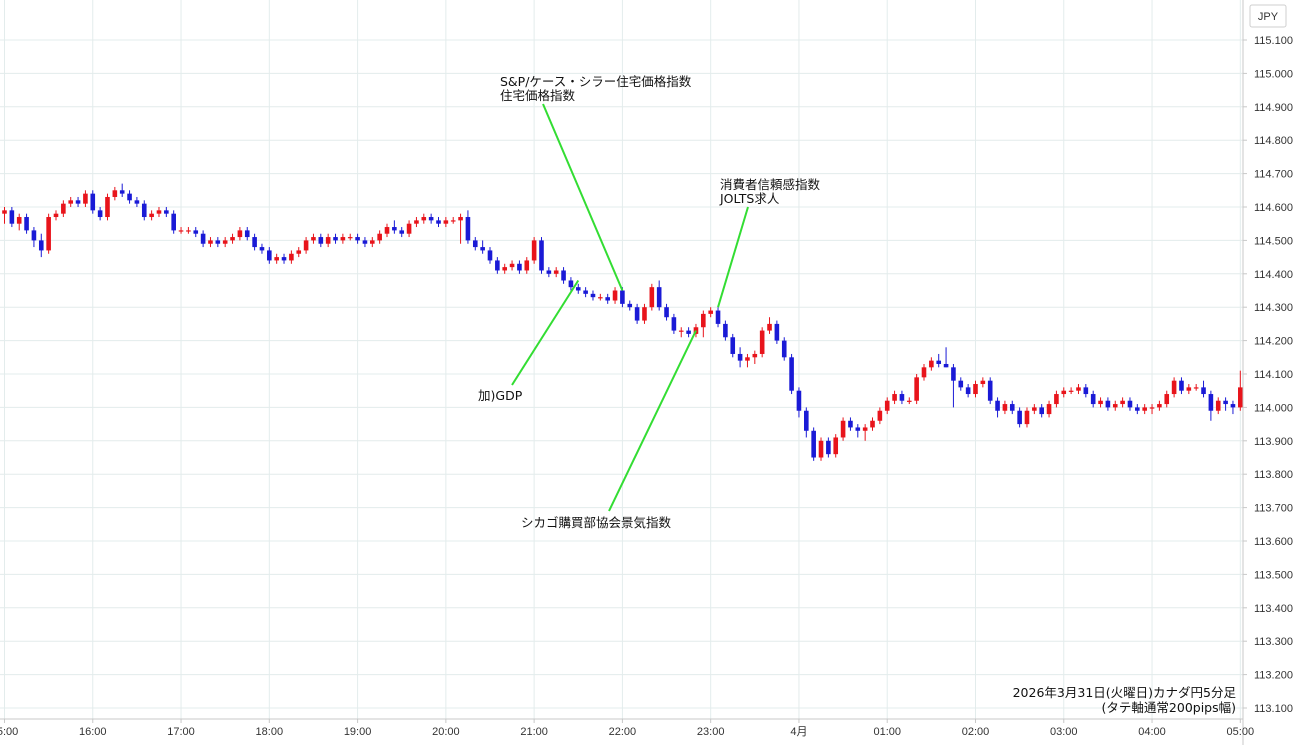 This screenshot has width=1300, height=745. Describe the element at coordinates (270, 732) in the screenshot. I see `x-tick-label: 18:00` at that location.